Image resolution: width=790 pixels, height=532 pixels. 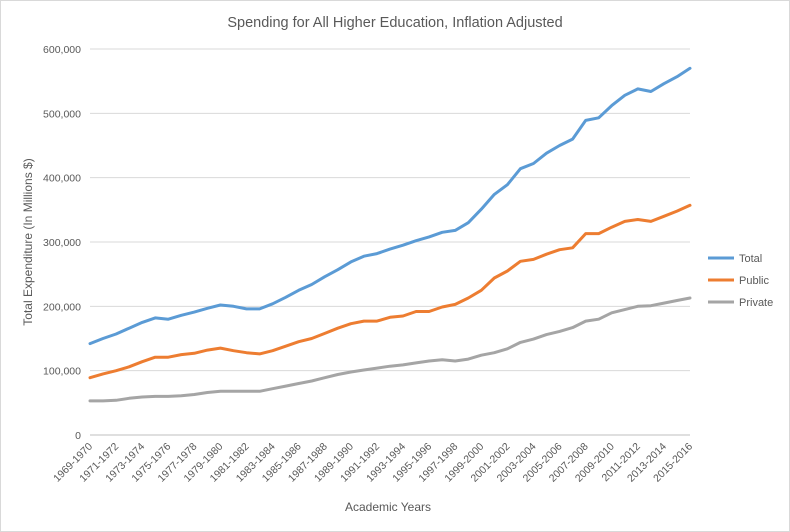 What do you see at coordinates (756, 303) in the screenshot?
I see `legend-label-private: Private` at bounding box center [756, 303].